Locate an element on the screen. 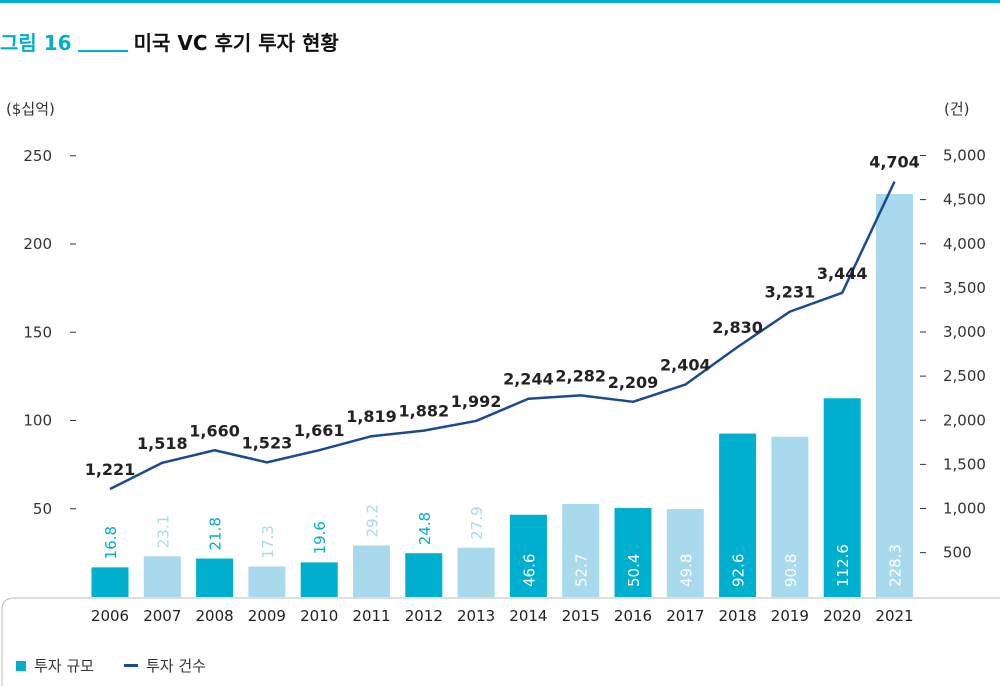  line-value-label: 2,244 is located at coordinates (528, 379).